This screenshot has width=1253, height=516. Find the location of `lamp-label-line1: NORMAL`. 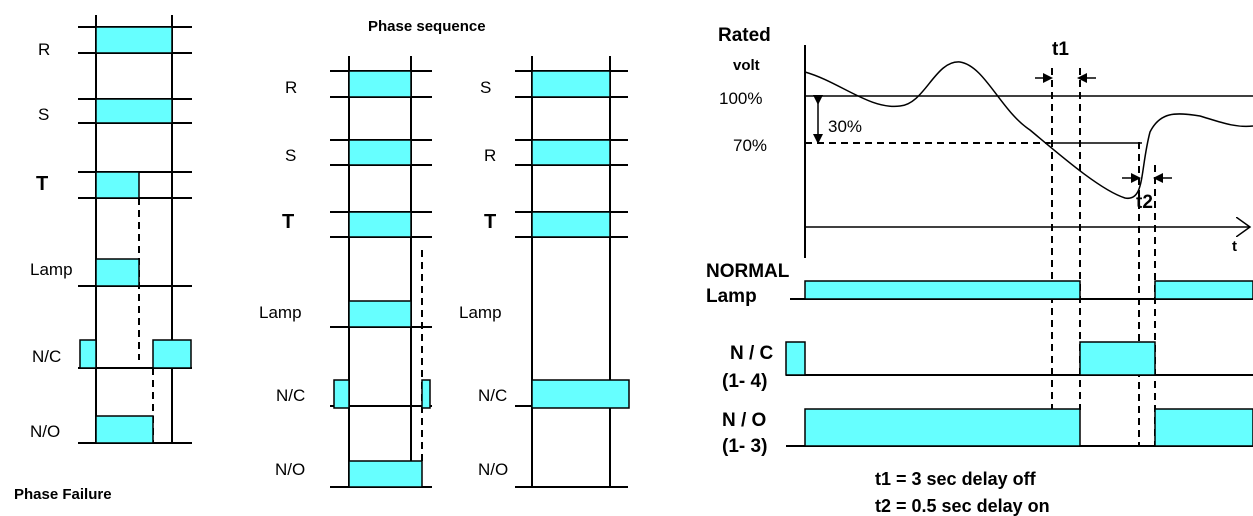

lamp-label-line1: NORMAL is located at coordinates (748, 271).